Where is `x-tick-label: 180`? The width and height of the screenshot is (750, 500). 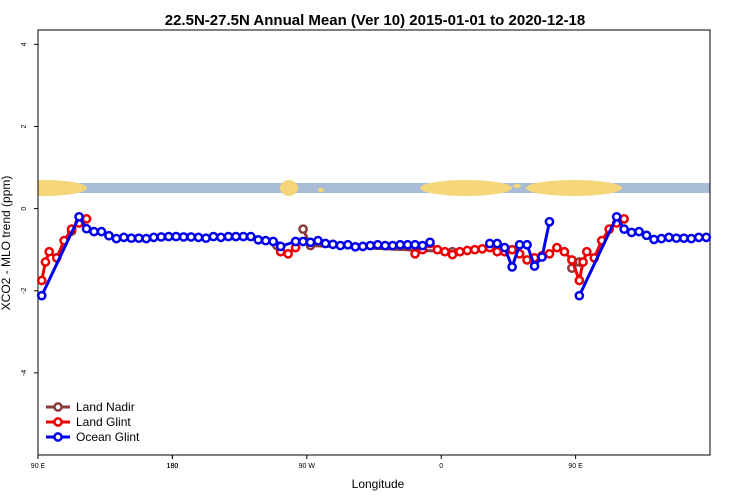
x-tick-label: 180 is located at coordinates (173, 466).